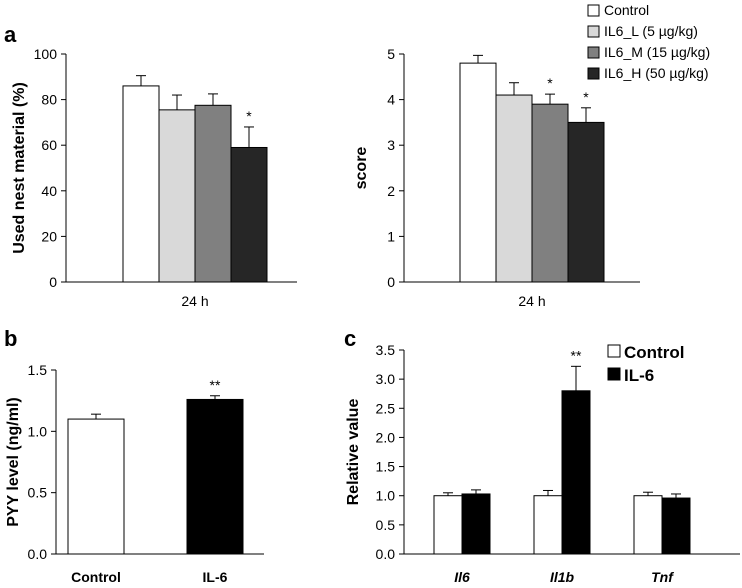 The height and width of the screenshot is (588, 742). What do you see at coordinates (141, 184) in the screenshot?
I see `chart-a1-bar-series0` at bounding box center [141, 184].